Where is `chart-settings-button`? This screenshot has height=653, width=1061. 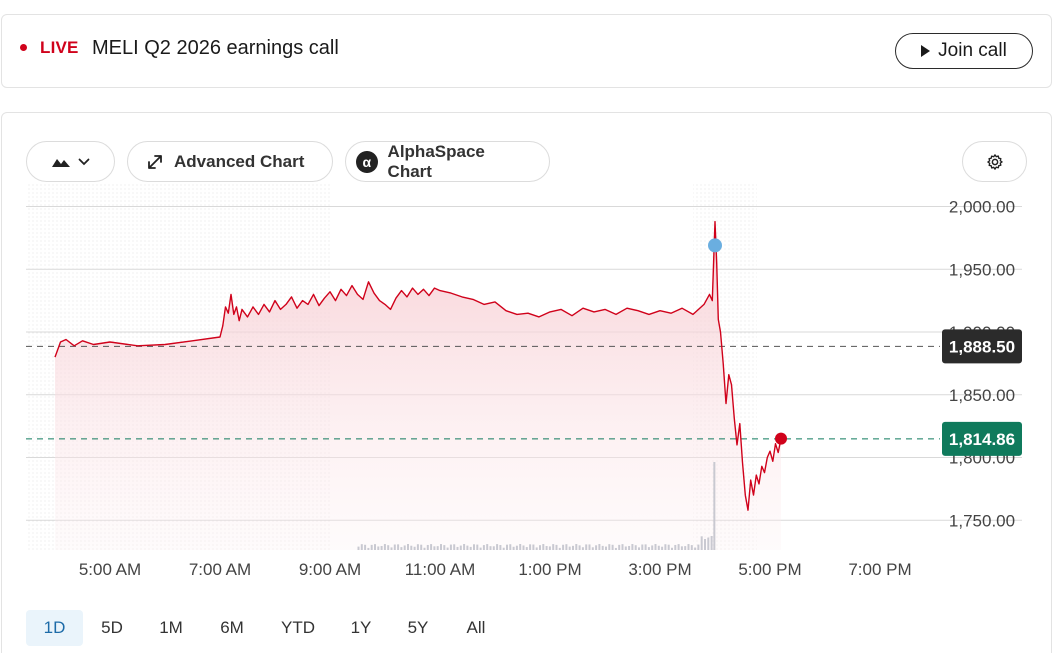 chart-settings-button is located at coordinates (994, 161).